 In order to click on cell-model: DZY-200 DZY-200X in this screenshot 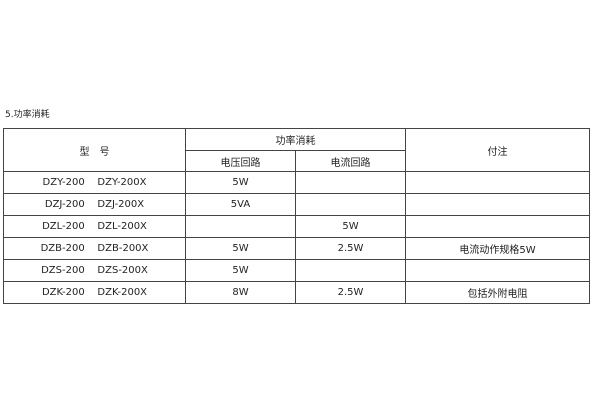, I will do `click(94, 182)`.